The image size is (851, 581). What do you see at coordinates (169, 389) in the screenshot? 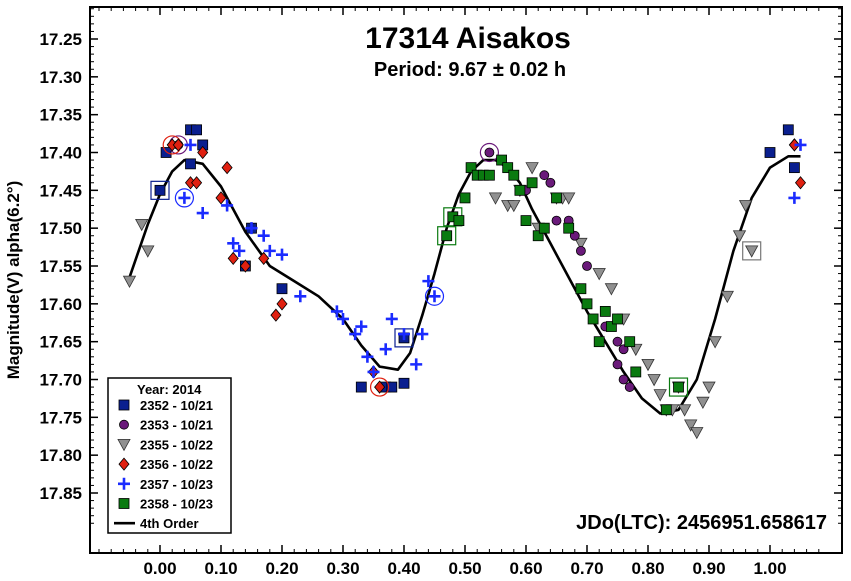
I see `legend-title: Year: 2014` at bounding box center [169, 389].